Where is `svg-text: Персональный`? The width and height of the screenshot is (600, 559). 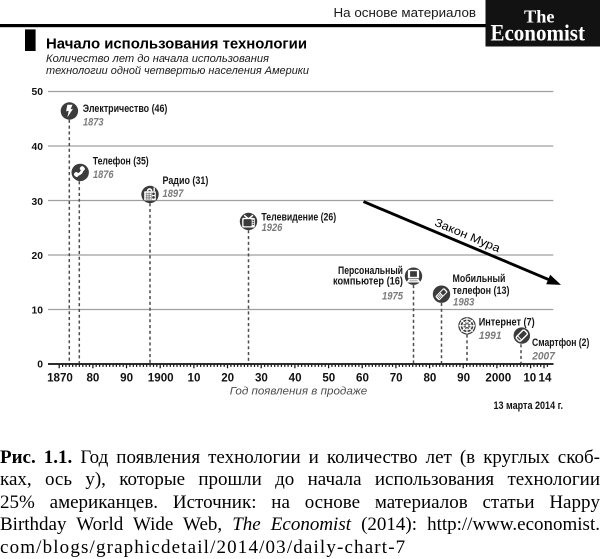
svg-text: Персональный is located at coordinates (370, 271).